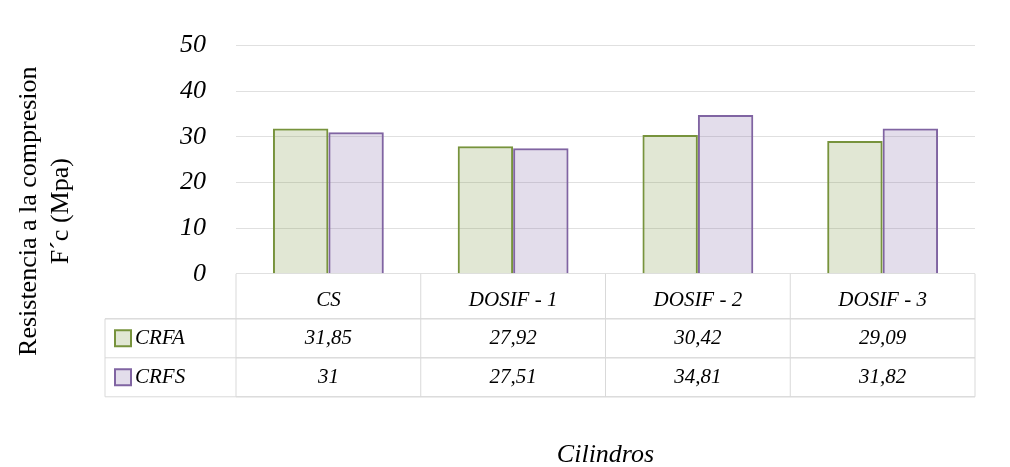  What do you see at coordinates (697, 298) in the screenshot?
I see `x-tick-label: DOSIF - 2` at bounding box center [697, 298].